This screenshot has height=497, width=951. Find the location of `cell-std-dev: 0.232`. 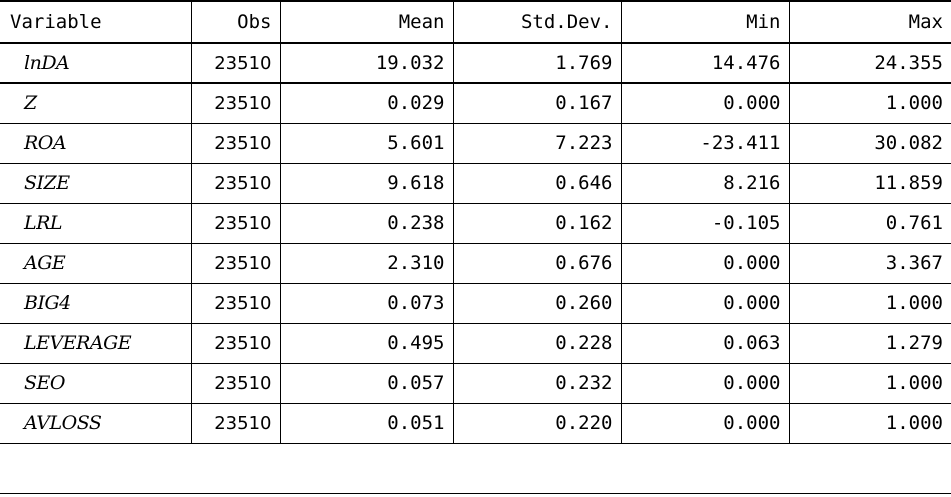

cell-std-dev: 0.232 is located at coordinates (537, 383).